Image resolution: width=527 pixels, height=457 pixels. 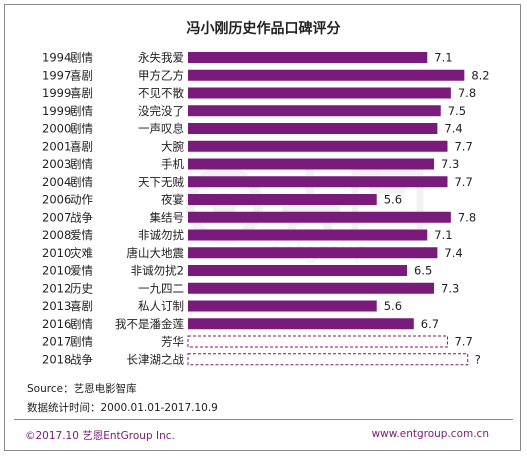 What do you see at coordinates (122, 408) in the screenshot?
I see `period-line: 数据统计时间：2000.01.01-2017.10.9` at bounding box center [122, 408].